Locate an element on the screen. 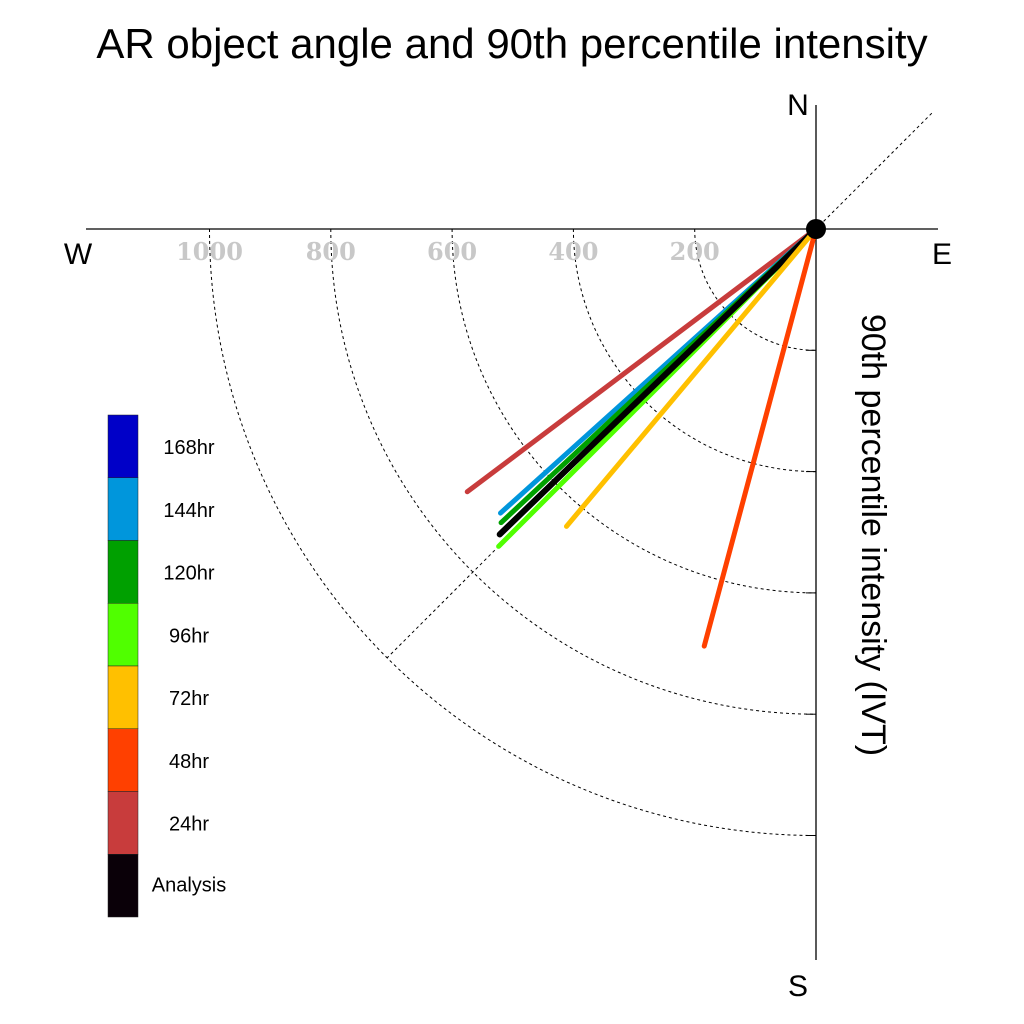 Image resolution: width=1024 pixels, height=1024 pixels. legend-label-144hr: 144hr is located at coordinates (188, 511).